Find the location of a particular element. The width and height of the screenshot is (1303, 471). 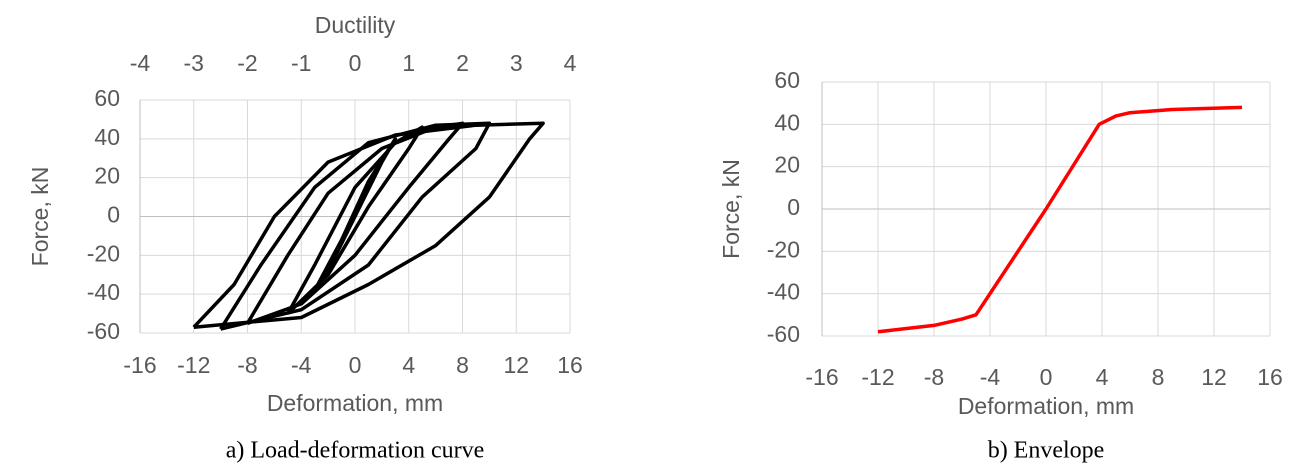

x2-tick-label: -1 is located at coordinates (301, 63).